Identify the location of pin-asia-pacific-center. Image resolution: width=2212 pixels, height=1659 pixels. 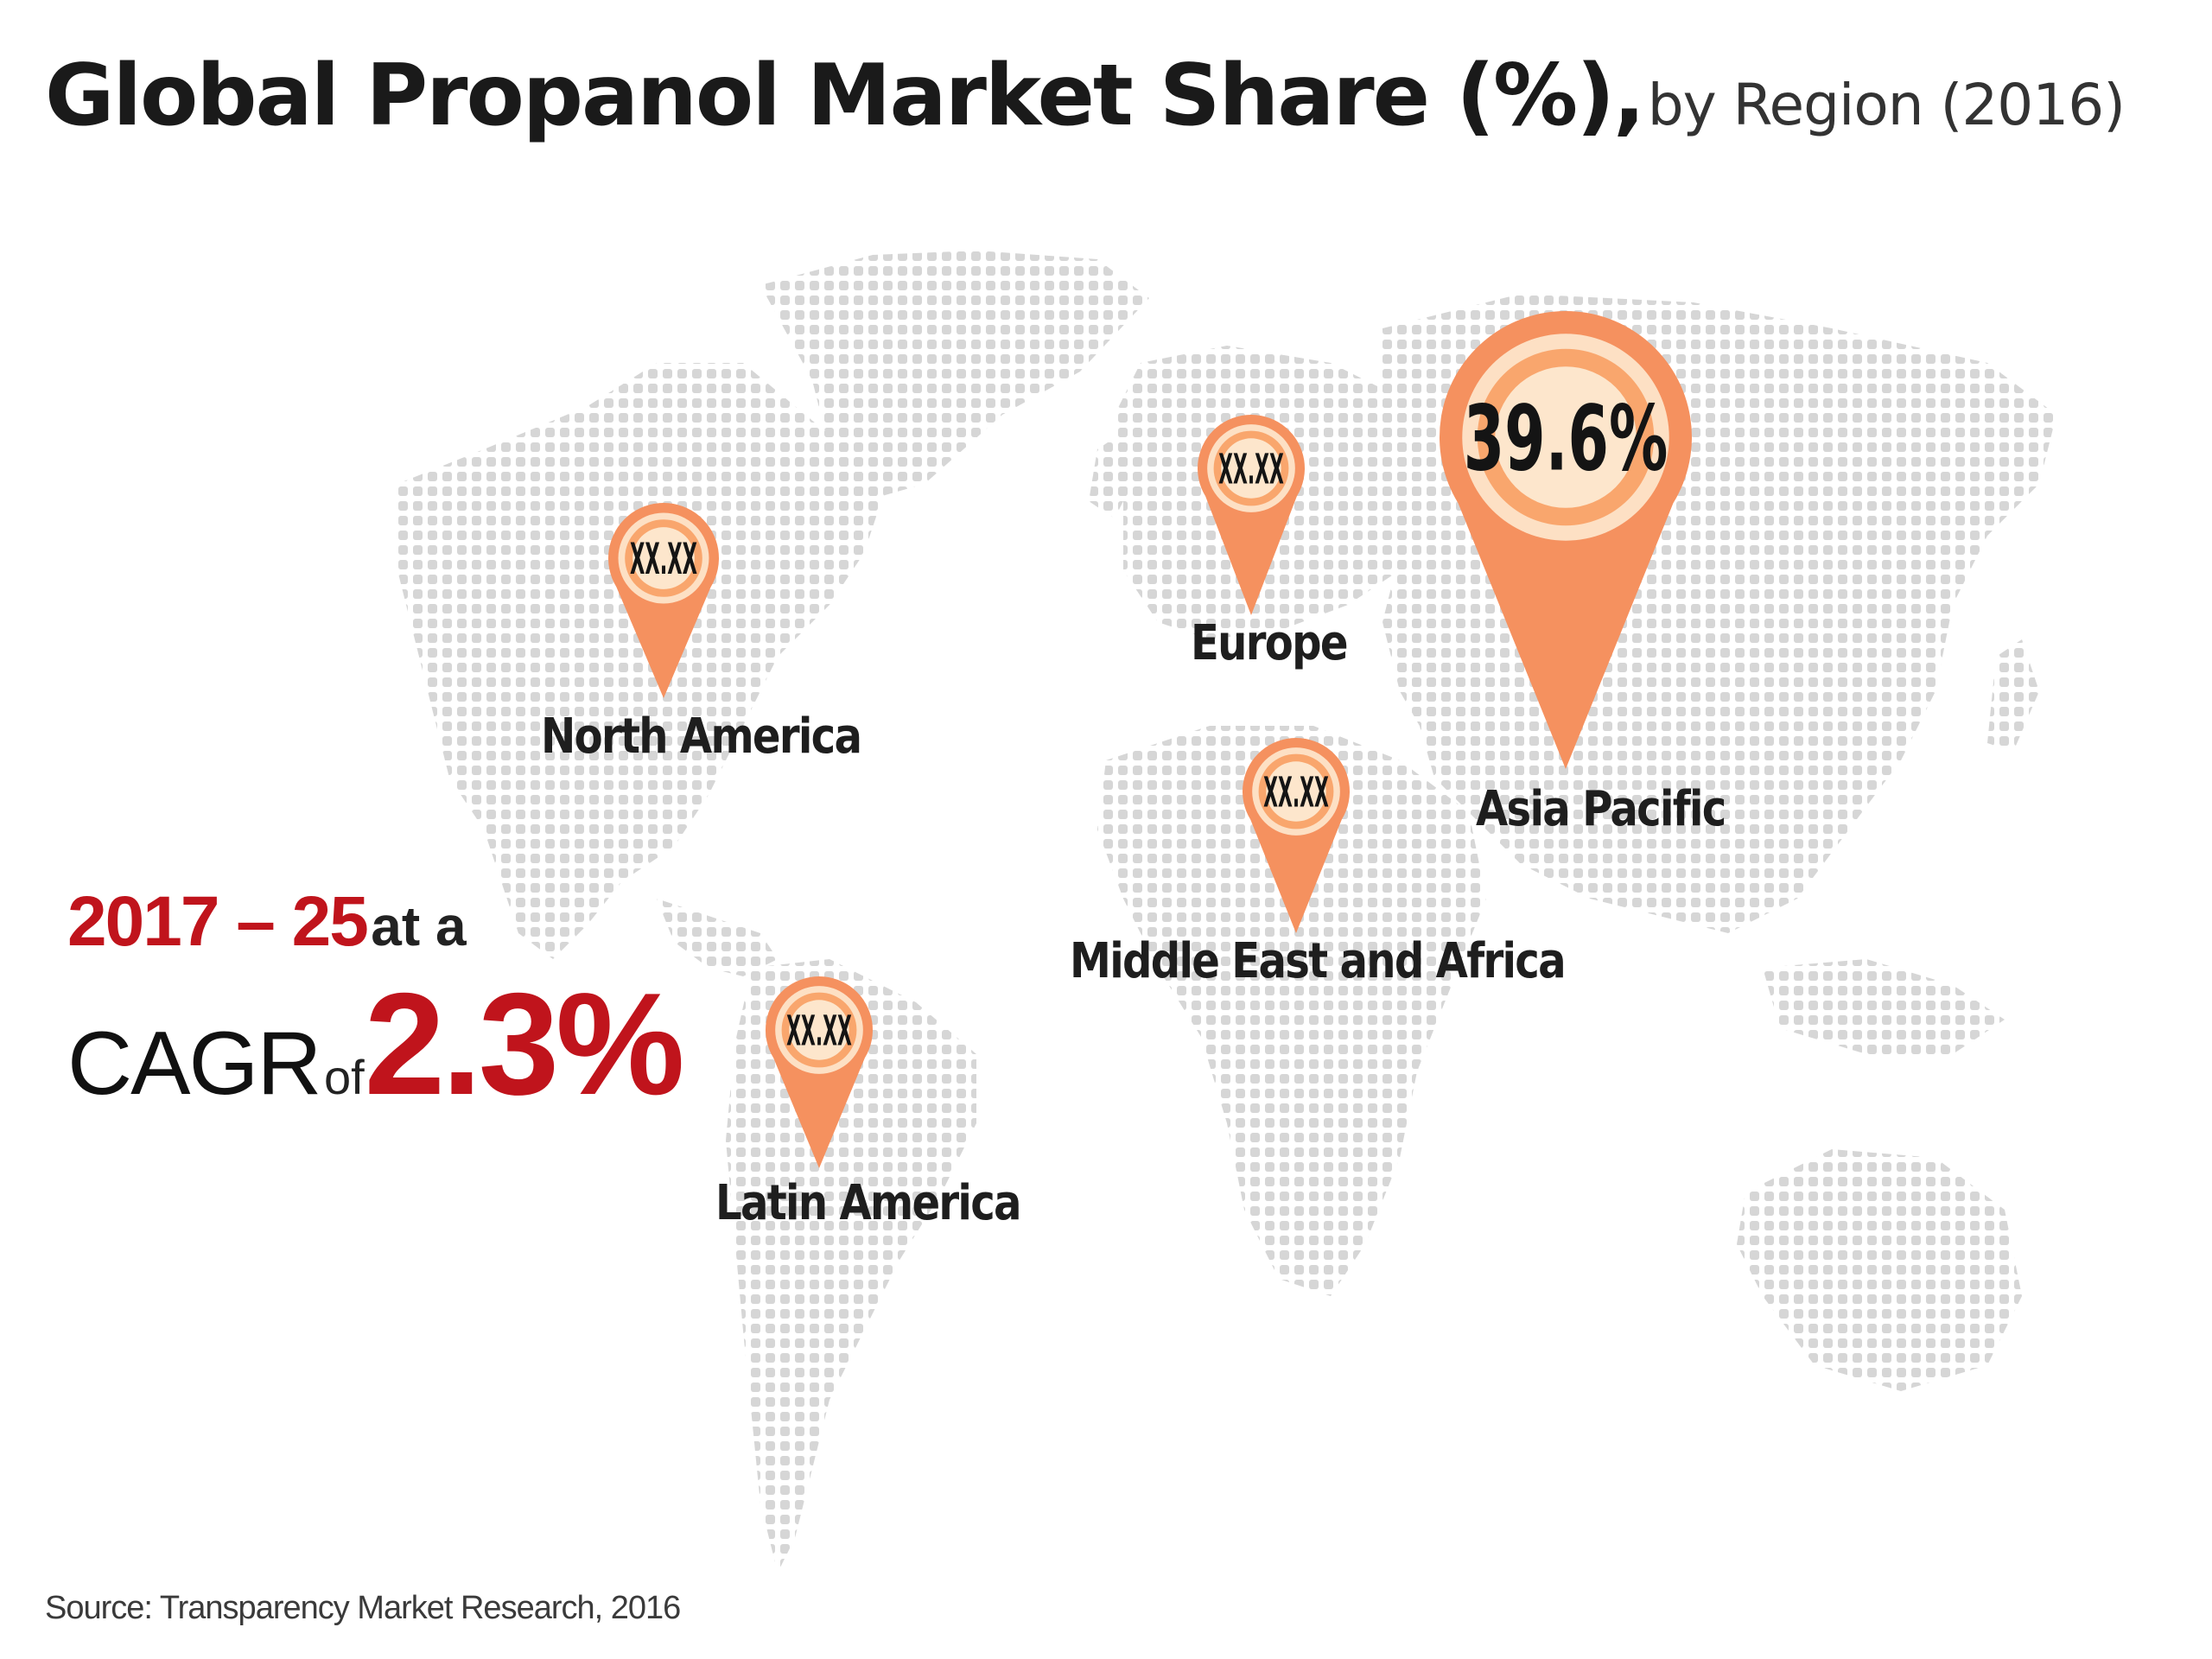
(1566, 437).